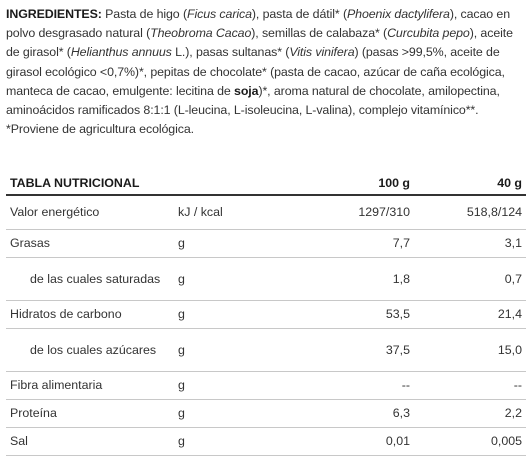 Image resolution: width=532 pixels, height=469 pixels. Describe the element at coordinates (92, 441) in the screenshot. I see `row-name: Sal` at that location.